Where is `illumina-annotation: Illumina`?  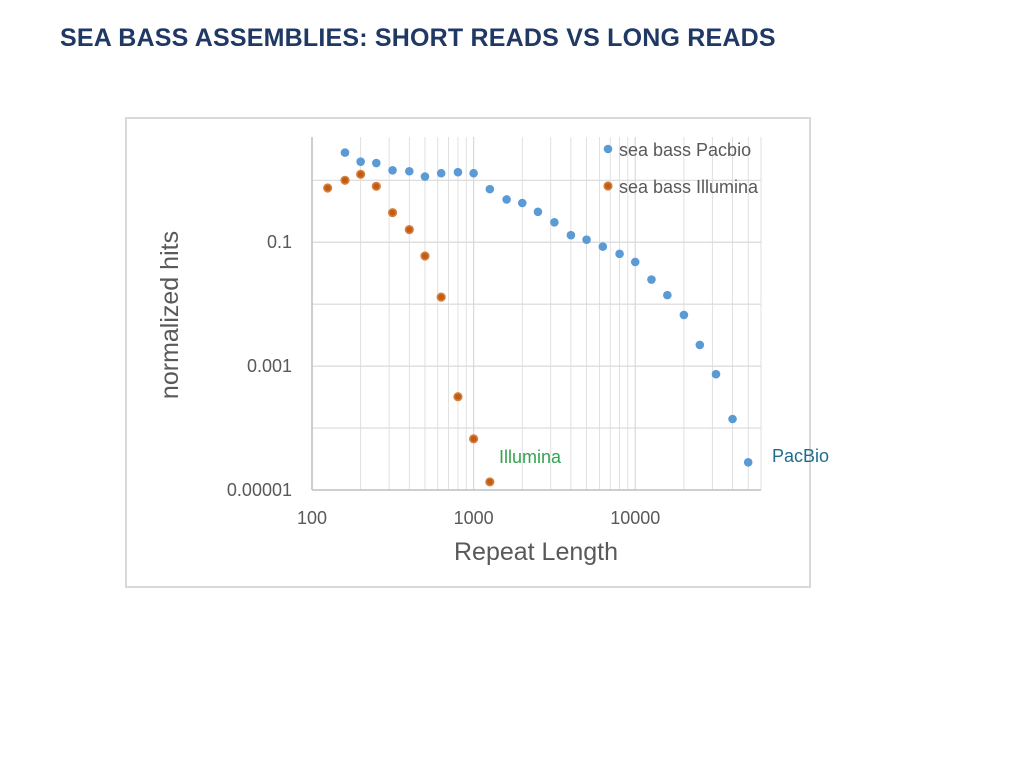
illumina-annotation: Illumina is located at coordinates (530, 457).